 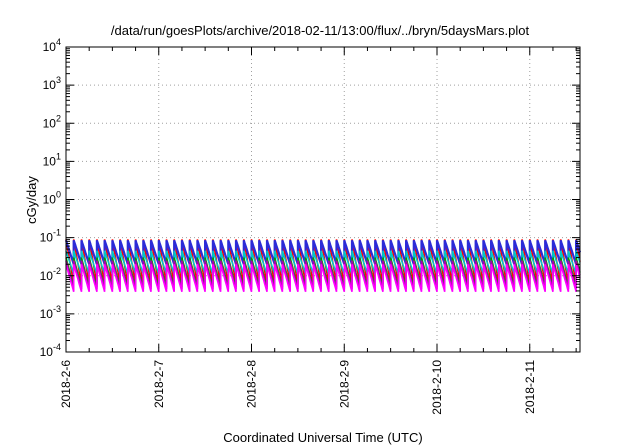 I want to click on y-tick-labels: 10⁻⁴ 10⁻³ 10⁻² 10⁻¹ 10⁰ 10¹ 10² 10³ 10⁴, so click(x=50, y=198).